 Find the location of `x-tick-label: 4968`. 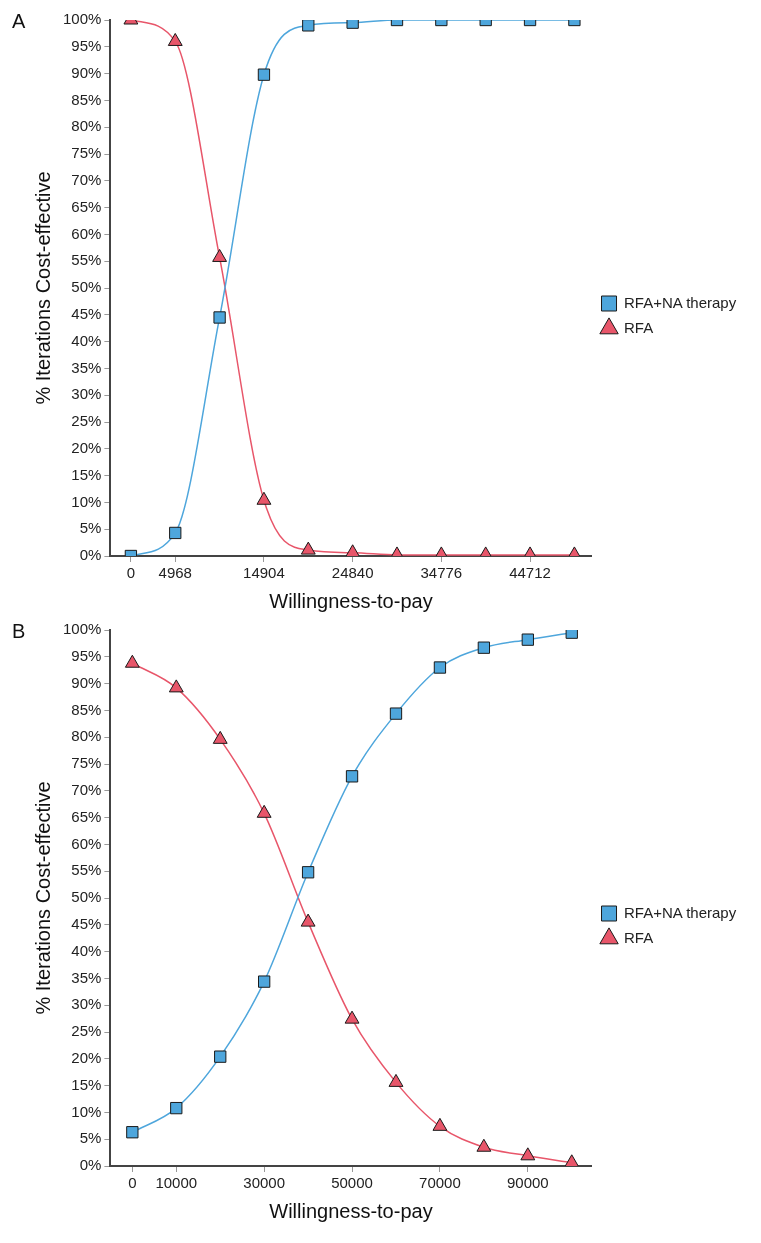

x-tick-label: 4968 is located at coordinates (175, 573).